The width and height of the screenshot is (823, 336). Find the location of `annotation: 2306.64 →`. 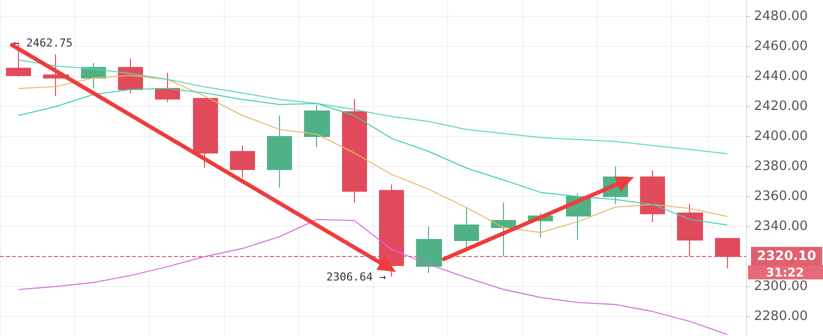

annotation: 2306.64 → is located at coordinates (356, 277).